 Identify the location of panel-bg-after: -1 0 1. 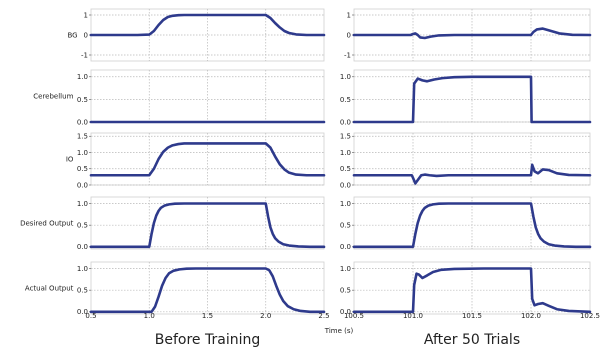
(468, 35).